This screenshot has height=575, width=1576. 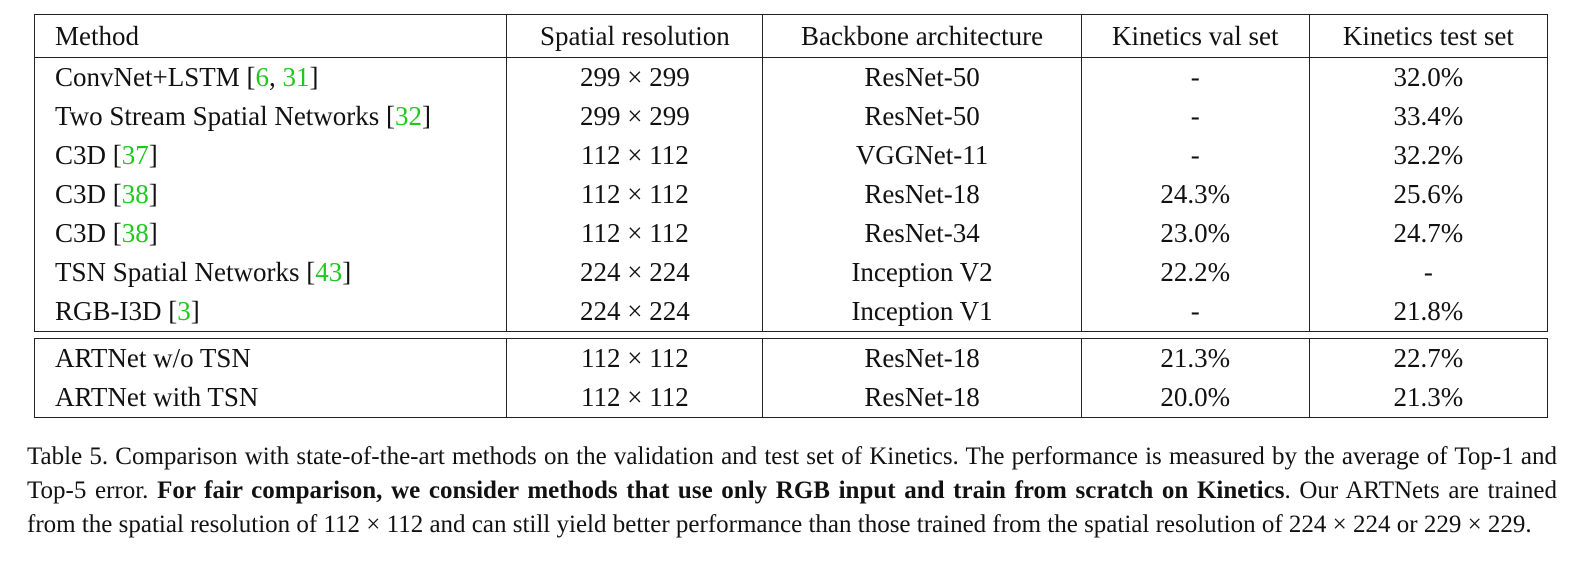 What do you see at coordinates (270, 398) in the screenshot?
I see `cell-method: ARTNet with TSN` at bounding box center [270, 398].